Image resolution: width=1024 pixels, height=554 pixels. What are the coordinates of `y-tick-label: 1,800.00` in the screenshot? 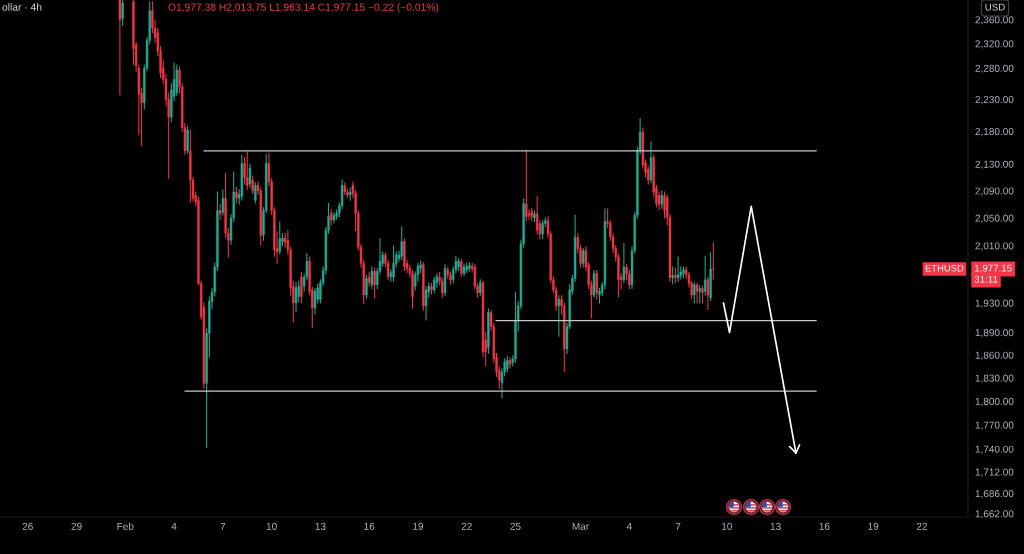 It's located at (994, 402).